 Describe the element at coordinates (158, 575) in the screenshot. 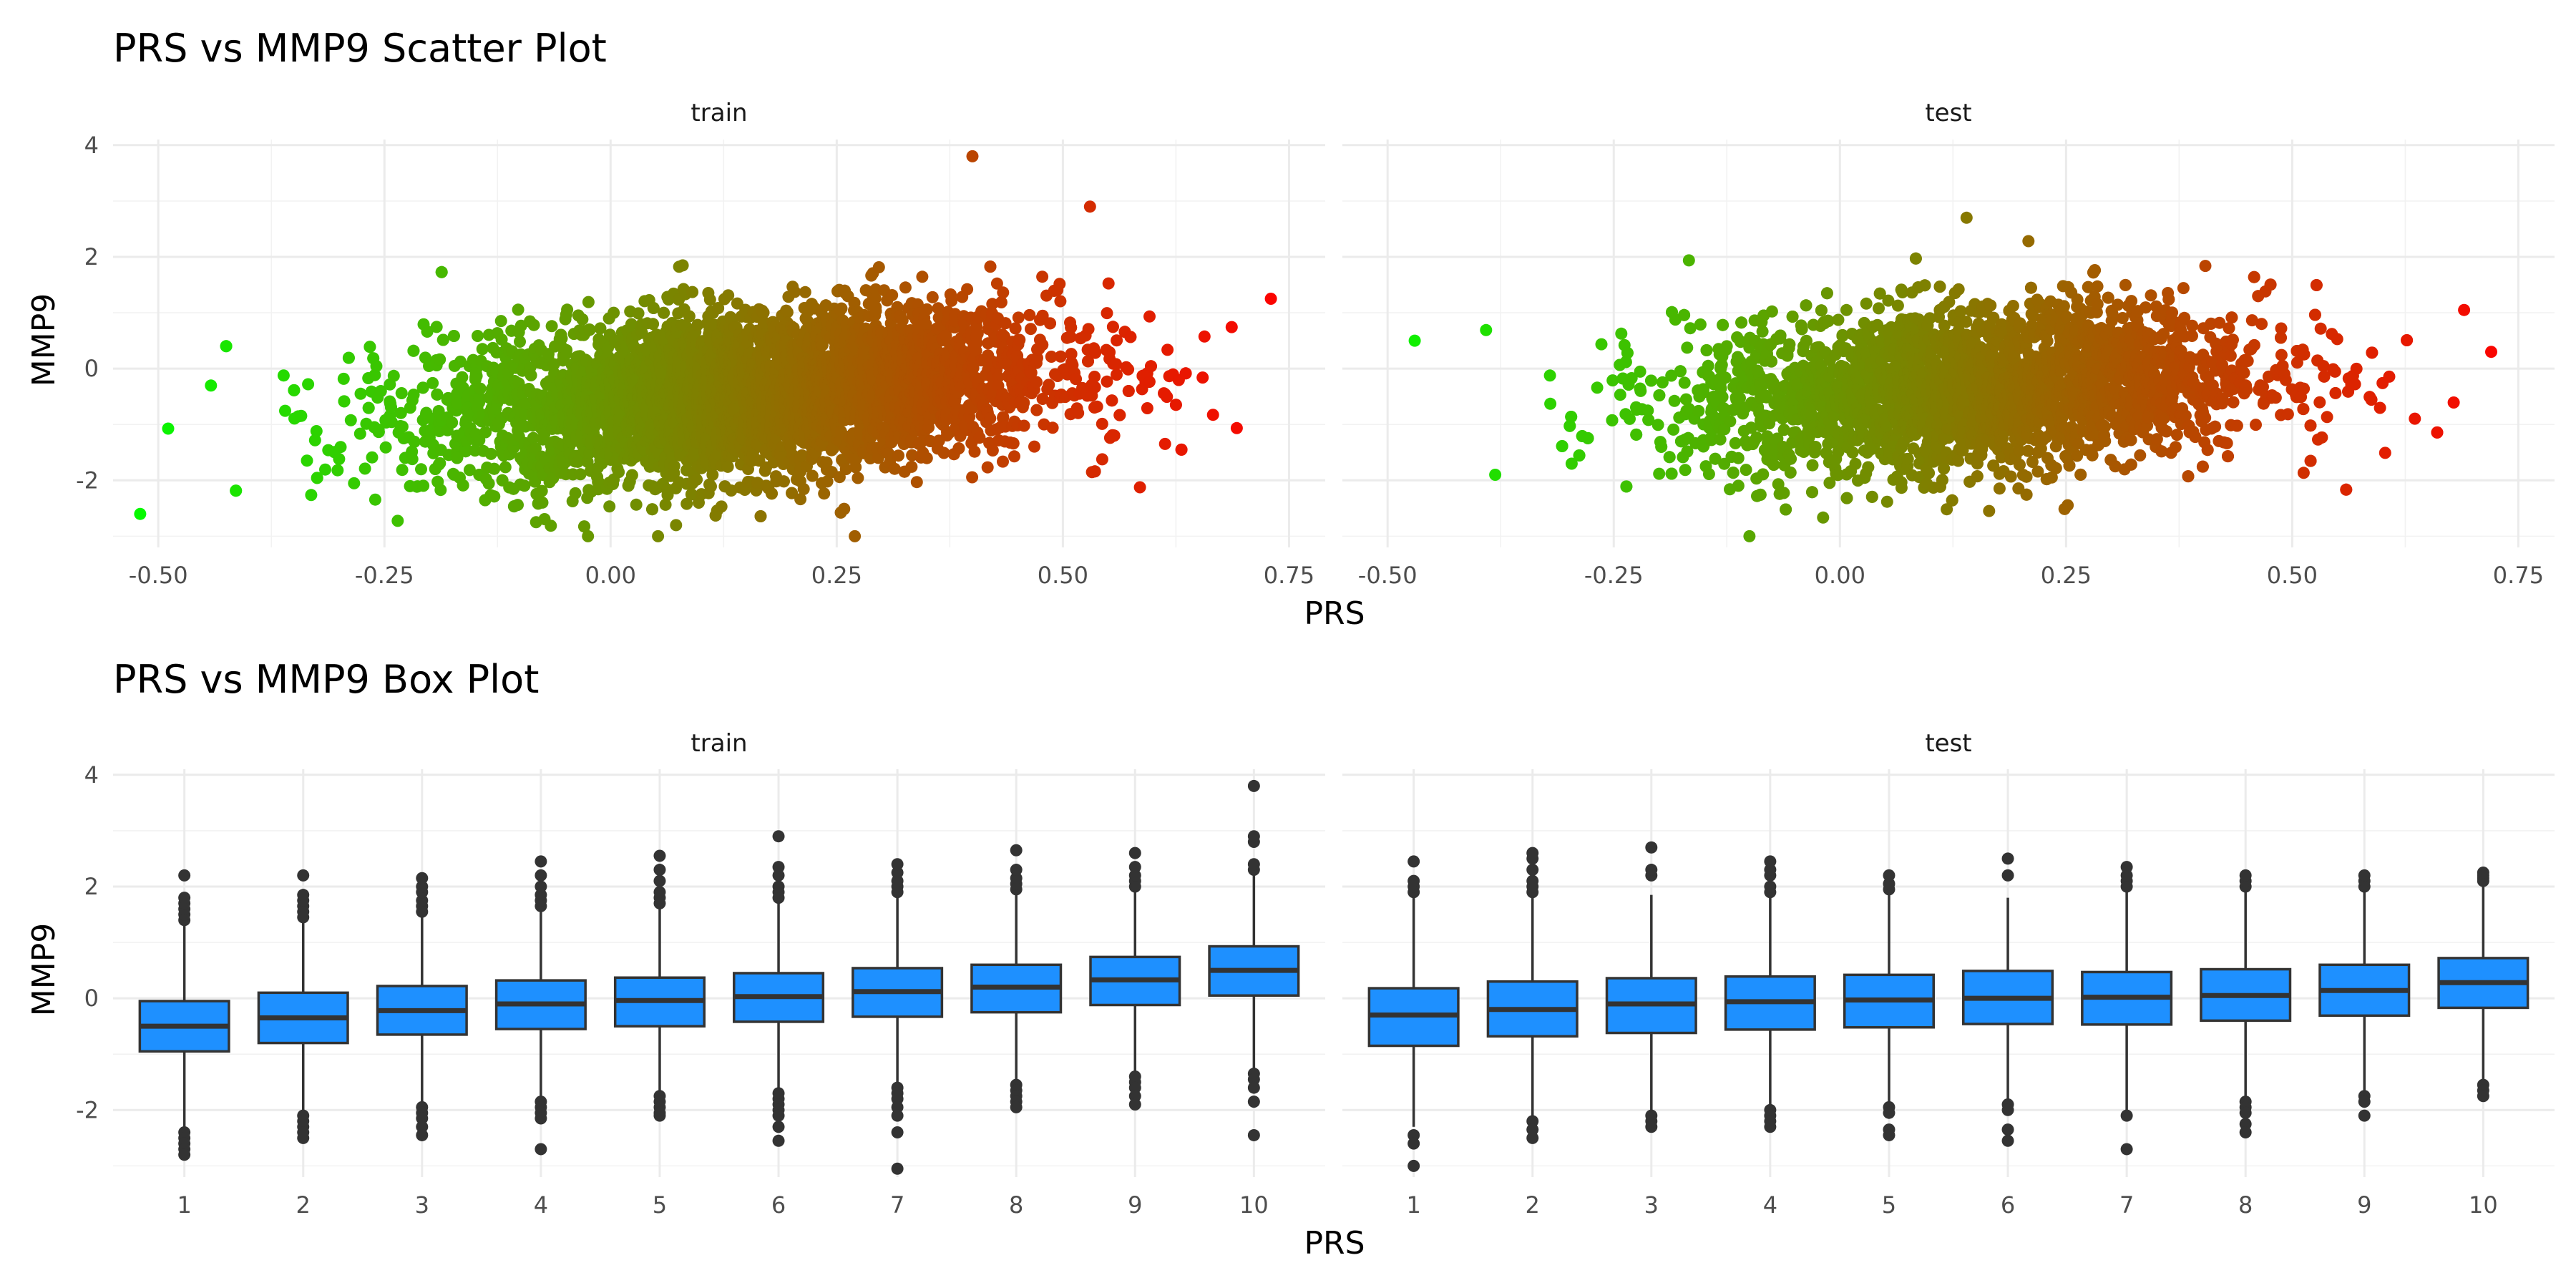

I see `x-tick-label: -0.50` at that location.